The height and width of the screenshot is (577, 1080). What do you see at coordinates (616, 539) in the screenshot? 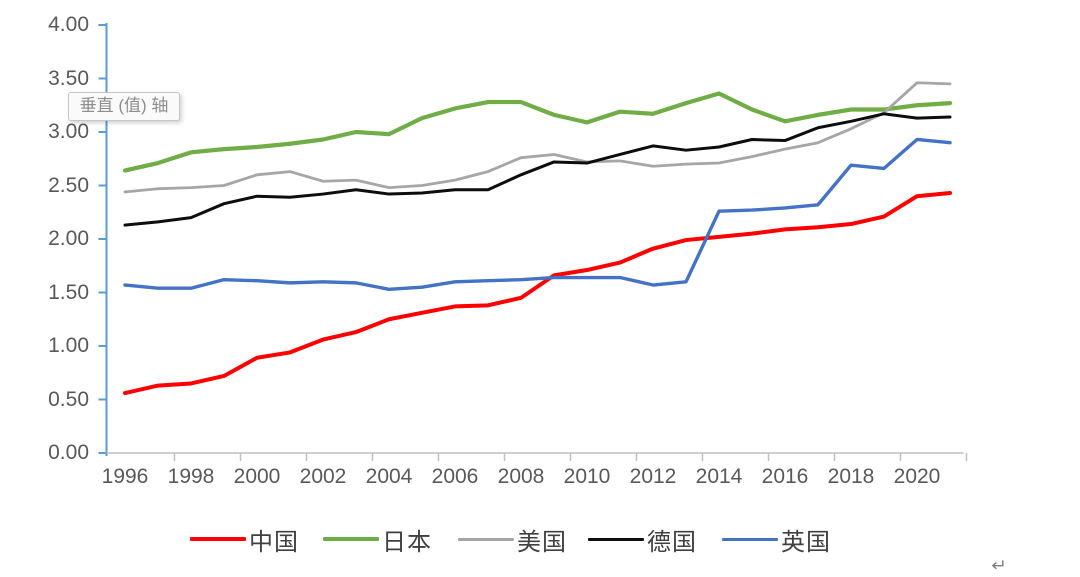
I see `legend-line-swatch-germany` at bounding box center [616, 539].